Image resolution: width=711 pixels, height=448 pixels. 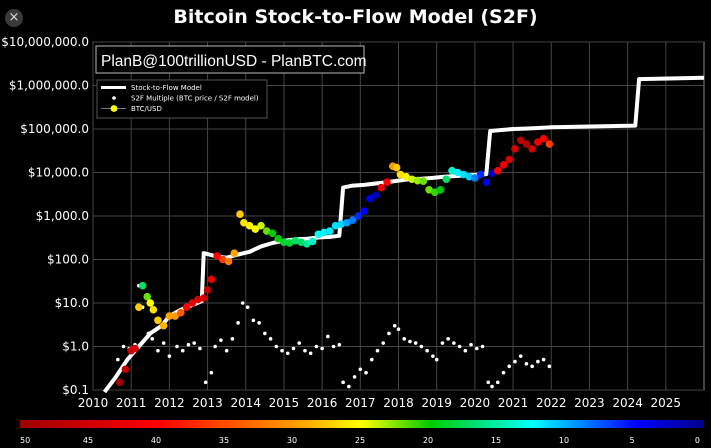 I want to click on legend-label-model: Stock-to-Flow Model, so click(x=166, y=88).